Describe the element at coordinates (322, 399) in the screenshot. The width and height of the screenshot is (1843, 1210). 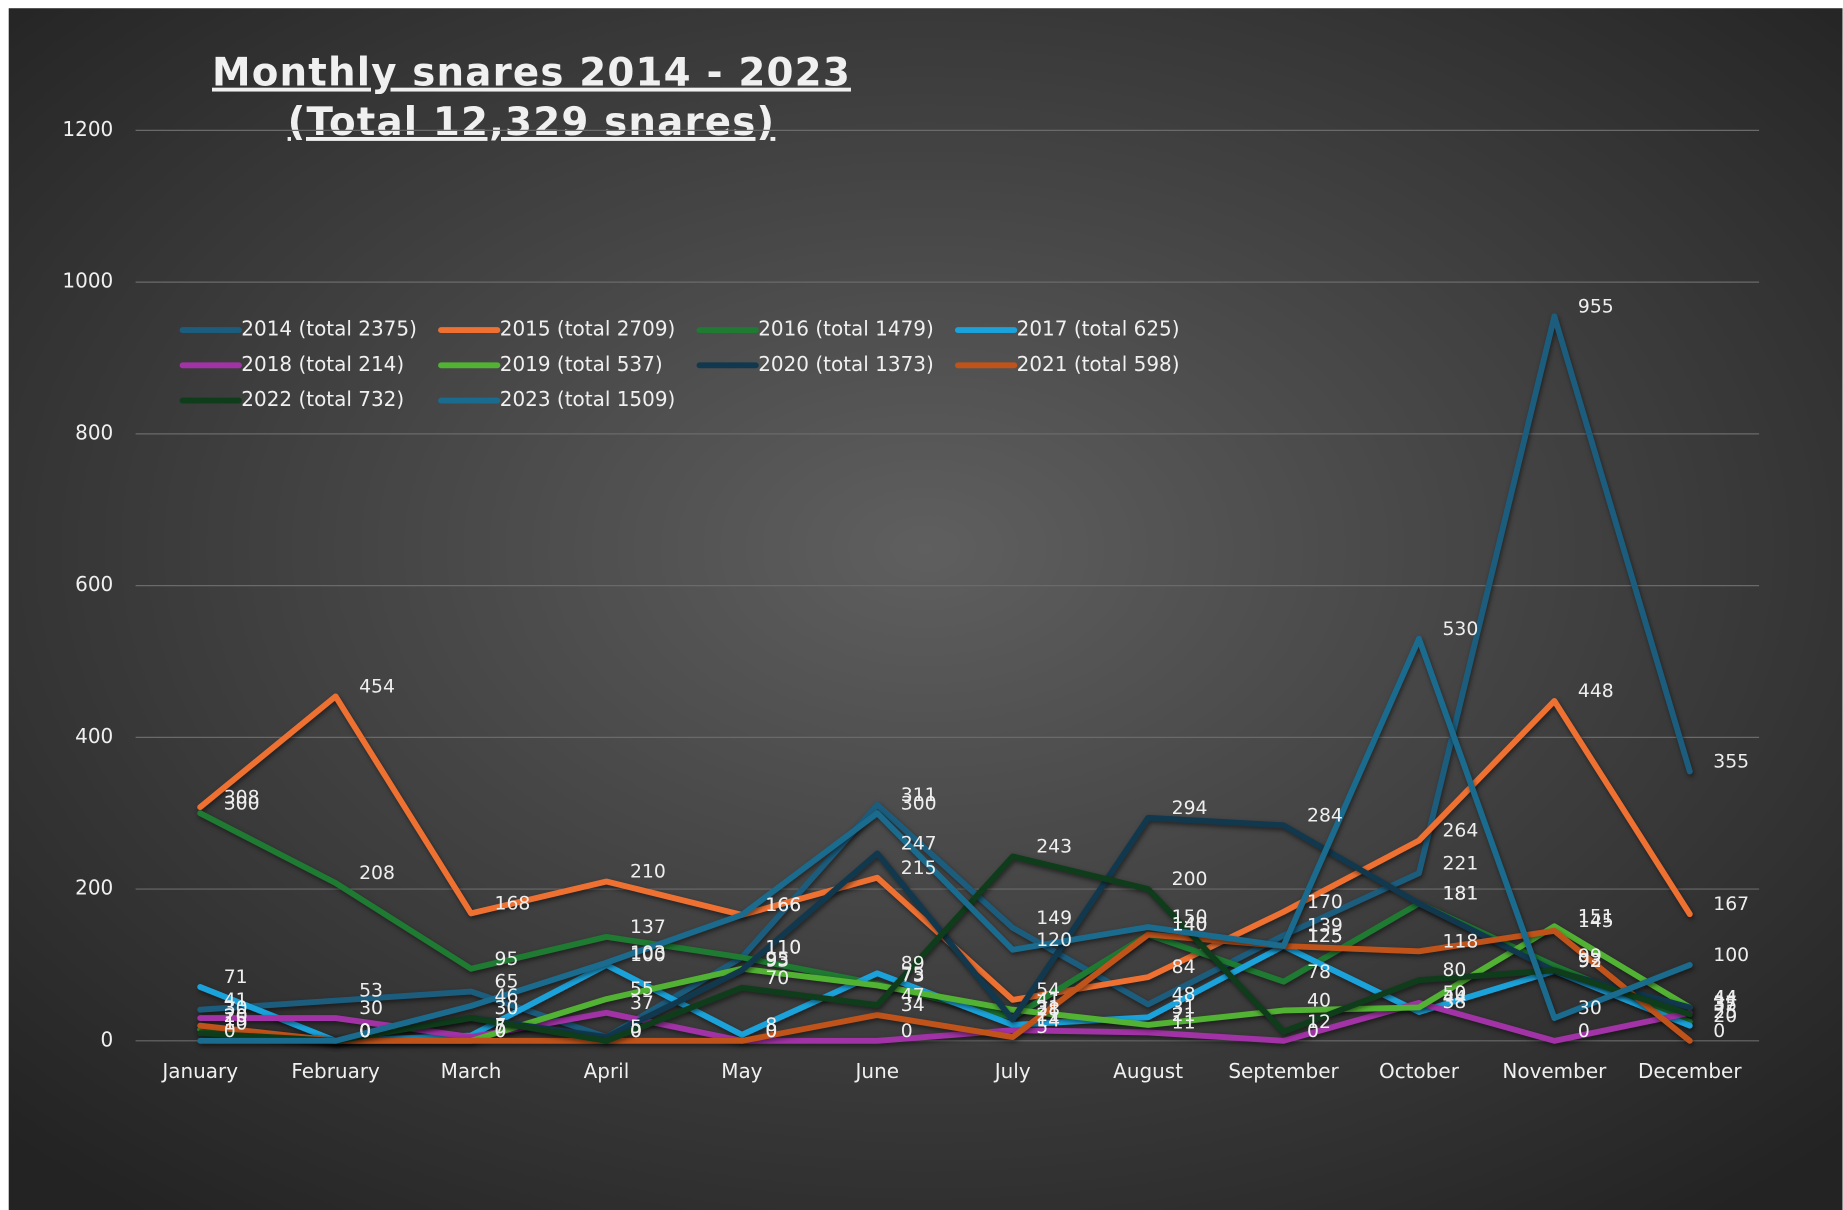
I see `legend-label: 2022 (total 732)` at that location.